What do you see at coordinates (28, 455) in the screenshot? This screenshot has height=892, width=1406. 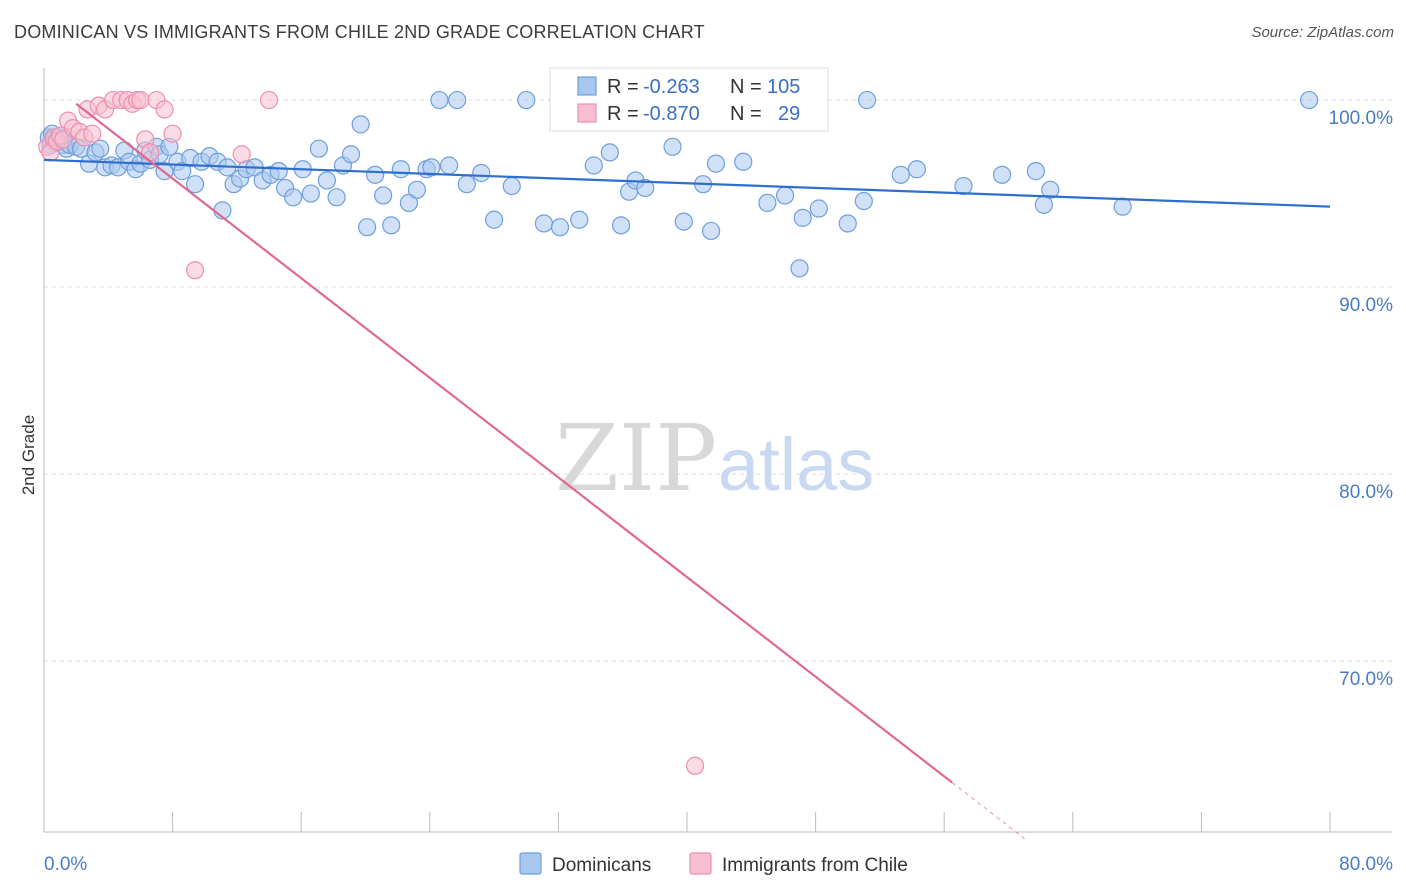 I see `y-axis-label: 2nd Grade` at bounding box center [28, 455].